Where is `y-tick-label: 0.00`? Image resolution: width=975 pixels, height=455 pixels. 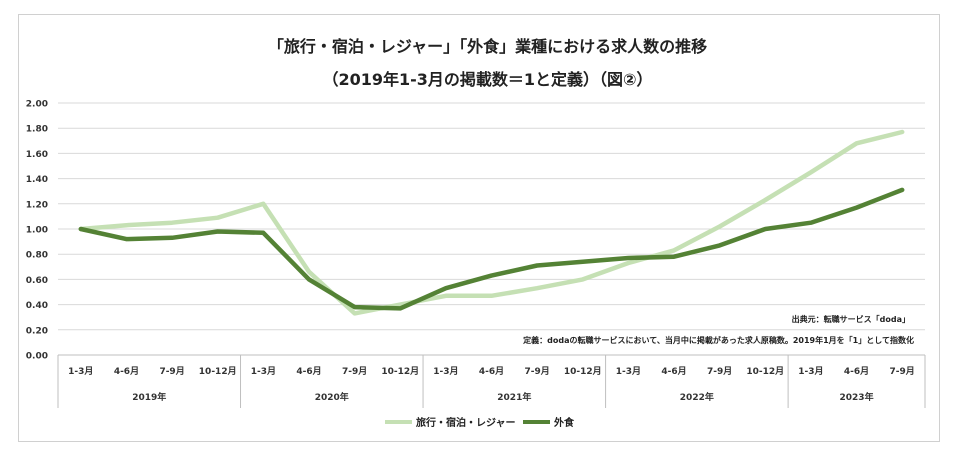 y-tick-label: 0.00 is located at coordinates (37, 357).